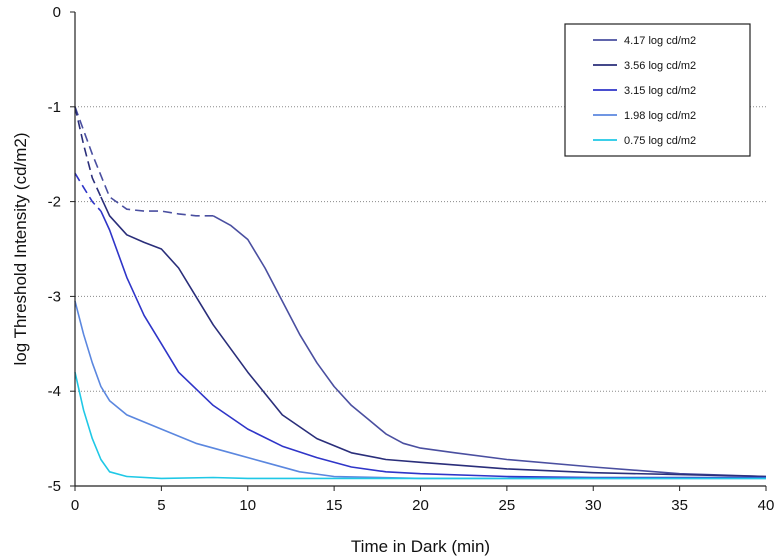 The width and height of the screenshot is (779, 559). What do you see at coordinates (54, 486) in the screenshot?
I see `y-tick-label: -5` at bounding box center [54, 486].